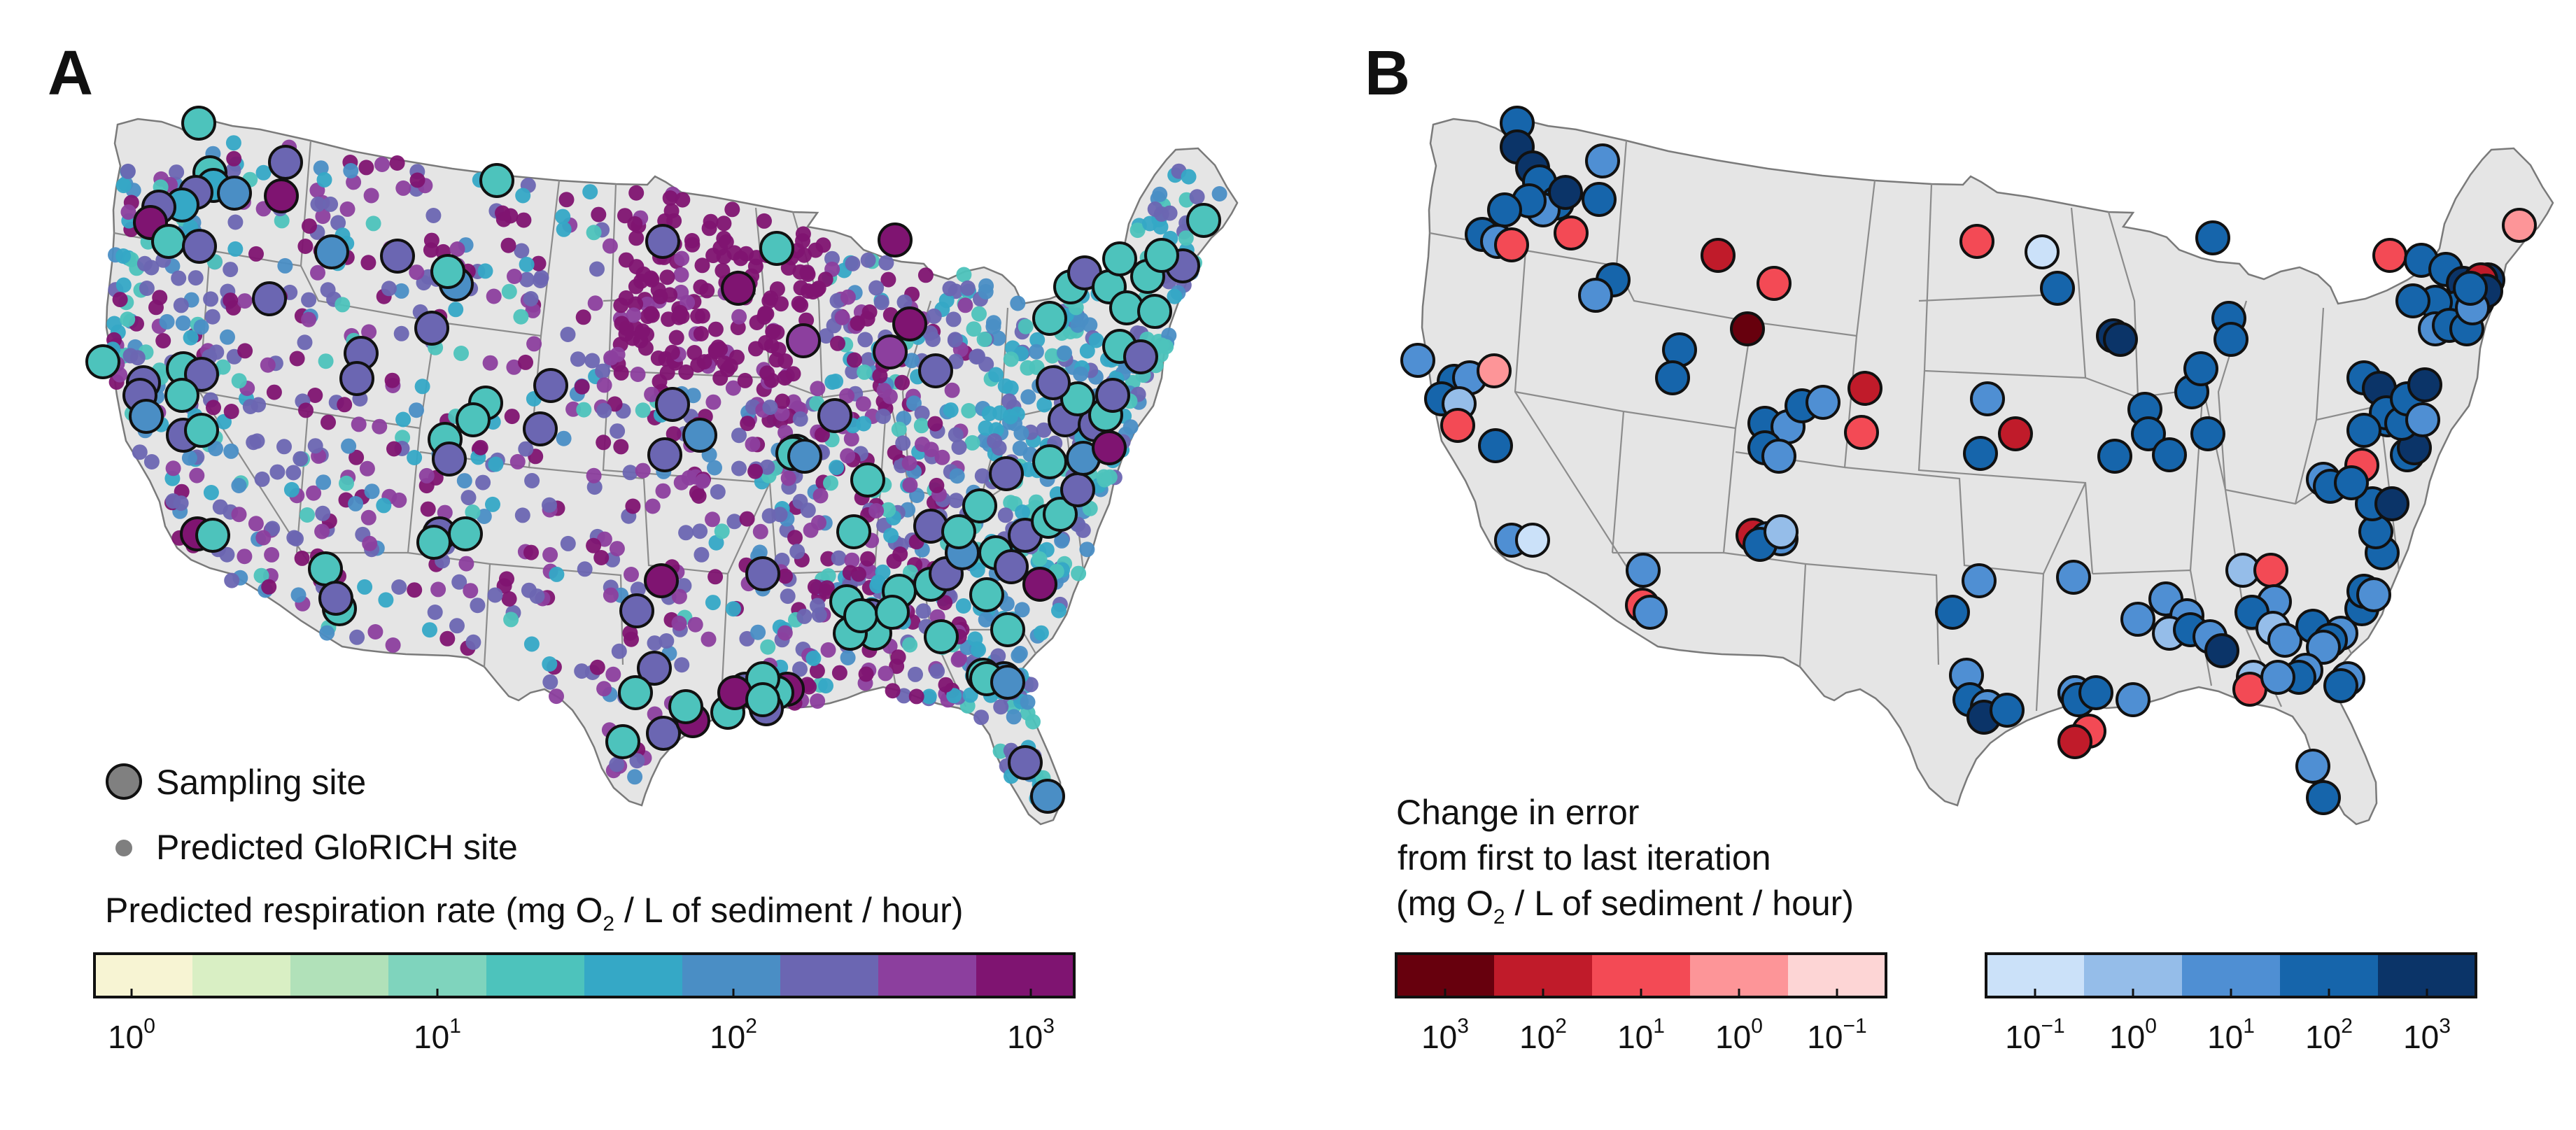  Describe the element at coordinates (584, 975) in the screenshot. I see `colorbar-a-frame` at that location.